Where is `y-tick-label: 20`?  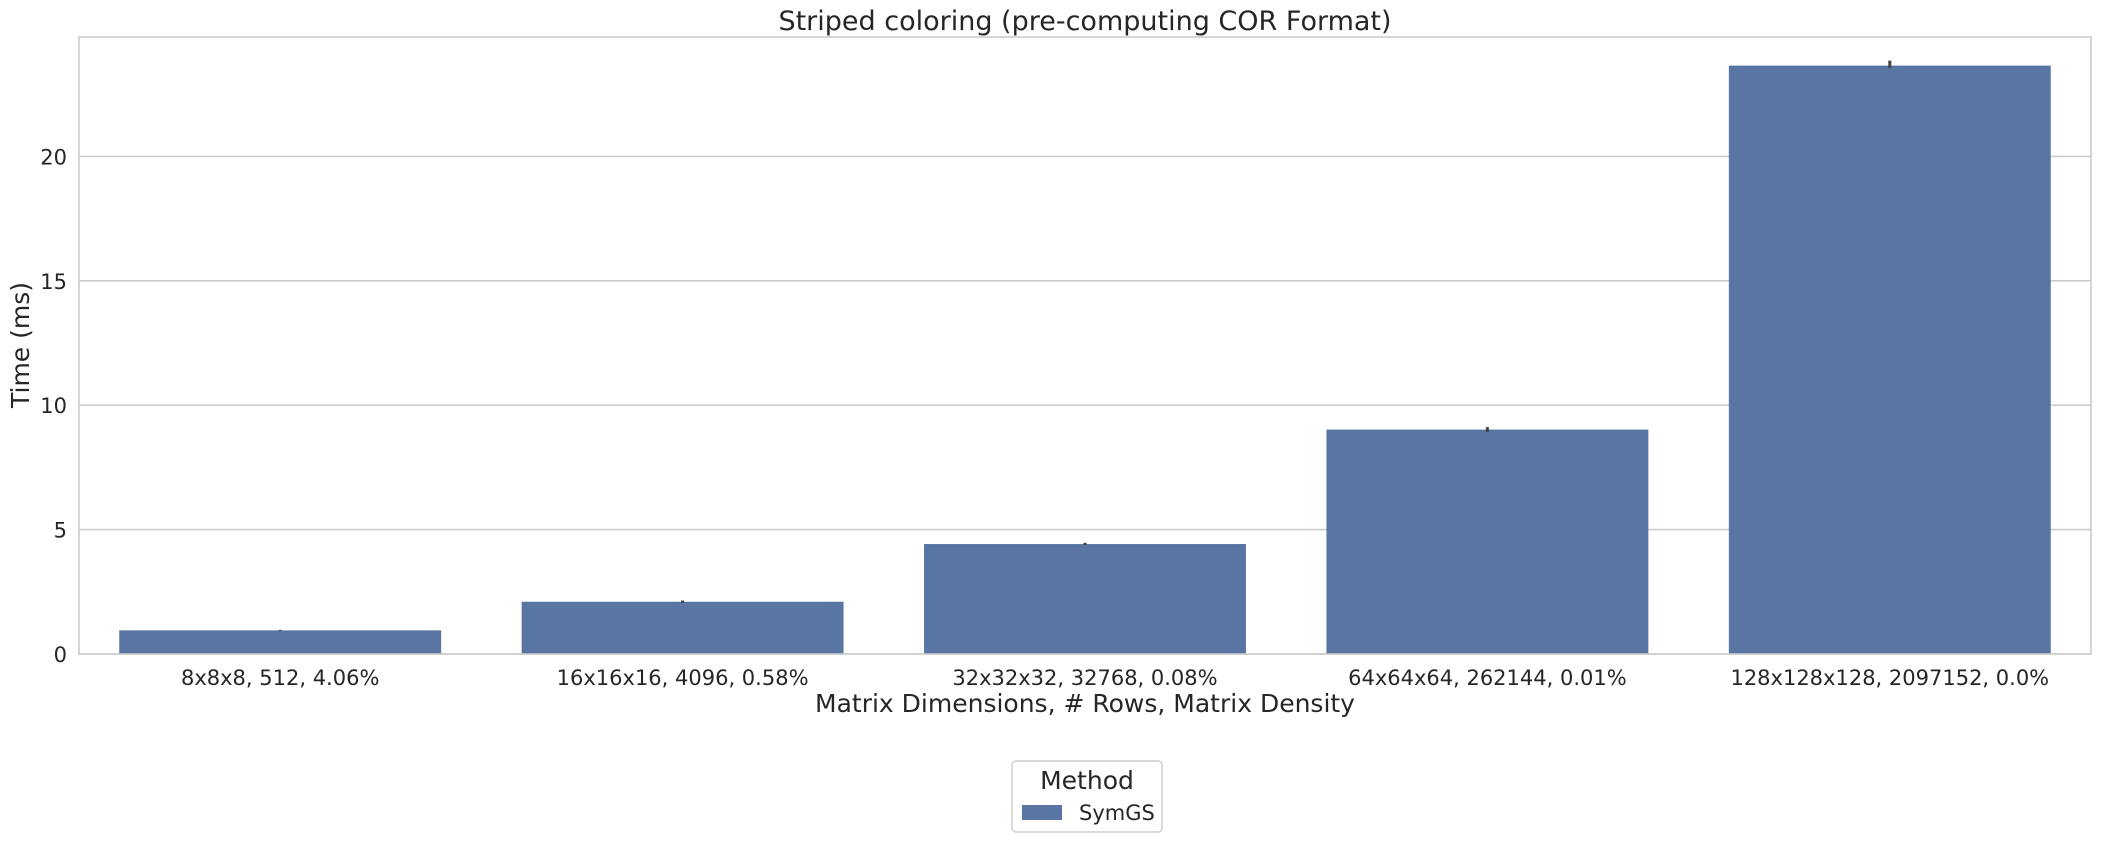 y-tick-label: 20 is located at coordinates (53, 157).